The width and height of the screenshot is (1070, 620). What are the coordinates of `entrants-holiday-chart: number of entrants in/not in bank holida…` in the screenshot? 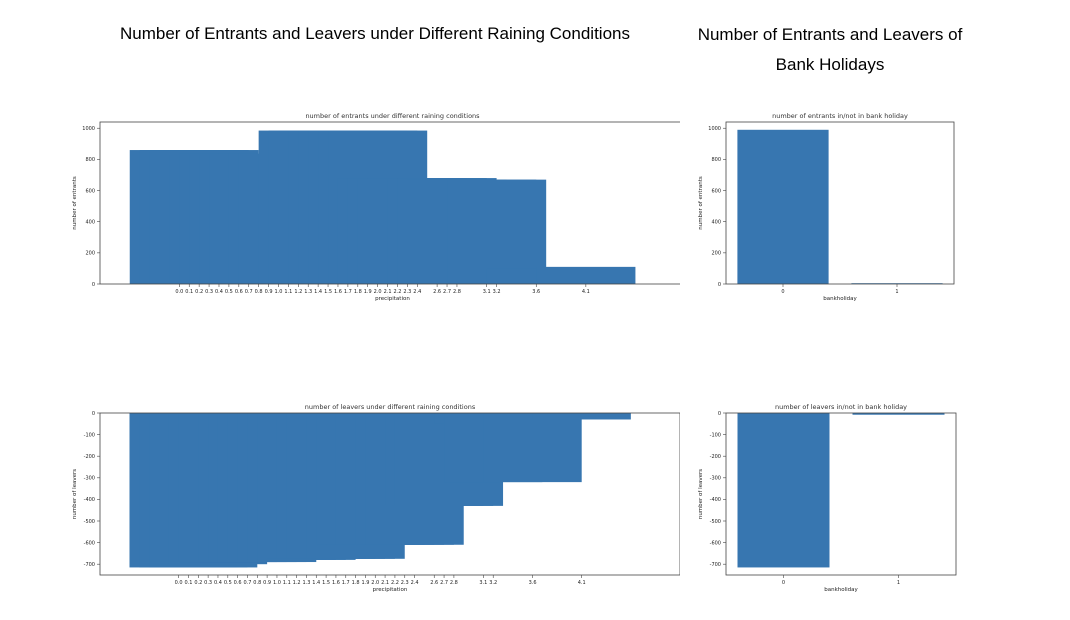 It's located at (826, 207).